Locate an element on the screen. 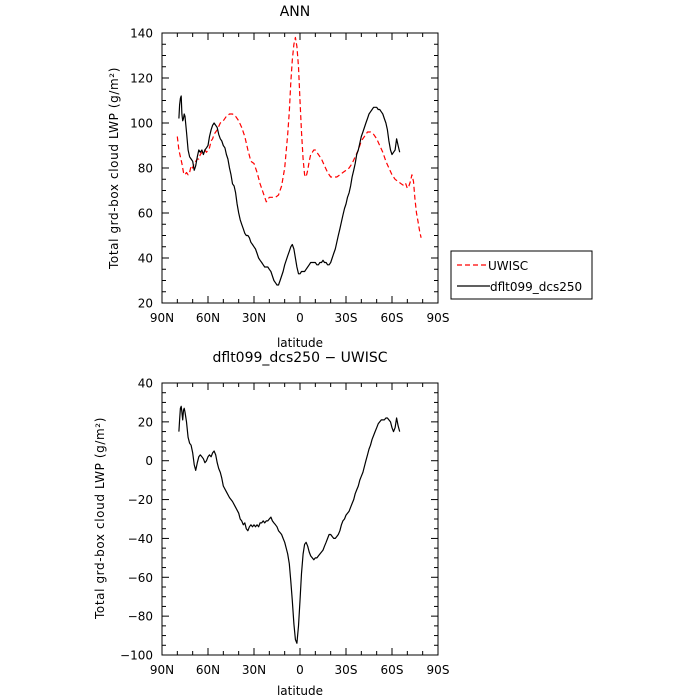 The image size is (700, 700). top-y-axis-label: Total grd-box cloud LWP (g/m²) is located at coordinates (114, 168).